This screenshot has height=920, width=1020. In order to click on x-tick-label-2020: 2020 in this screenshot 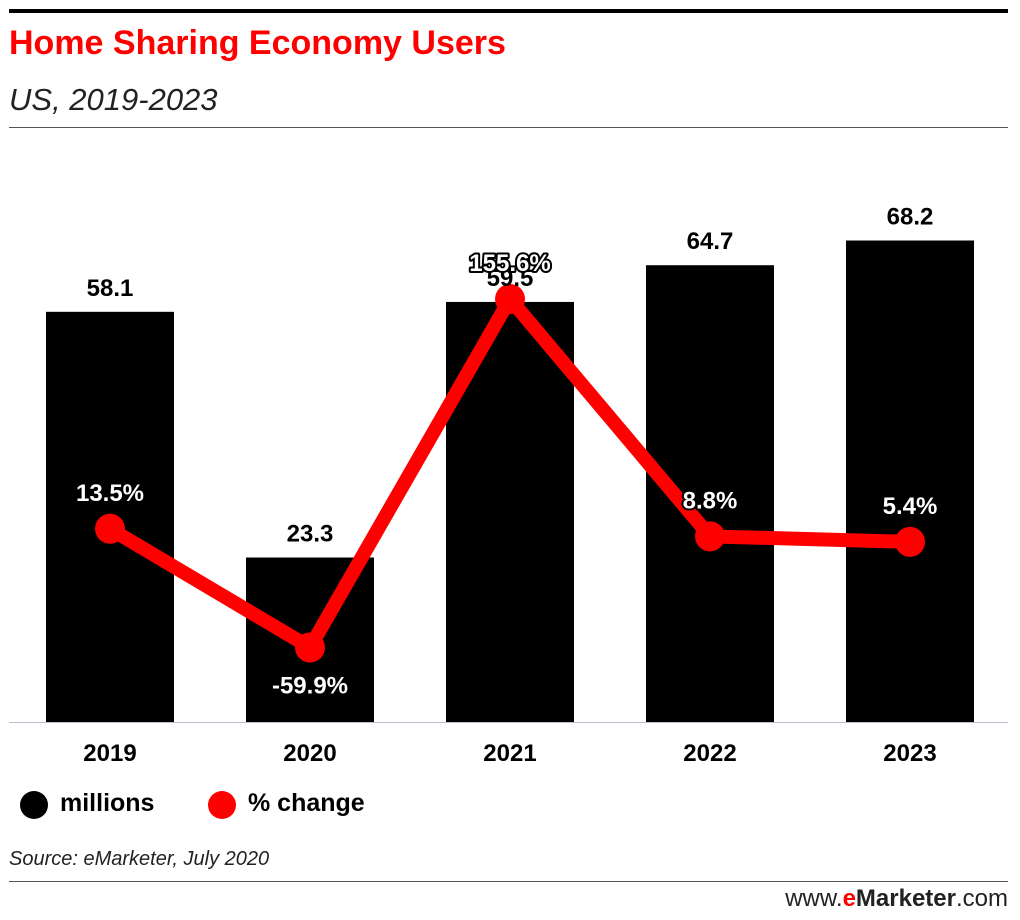, I will do `click(309, 753)`.